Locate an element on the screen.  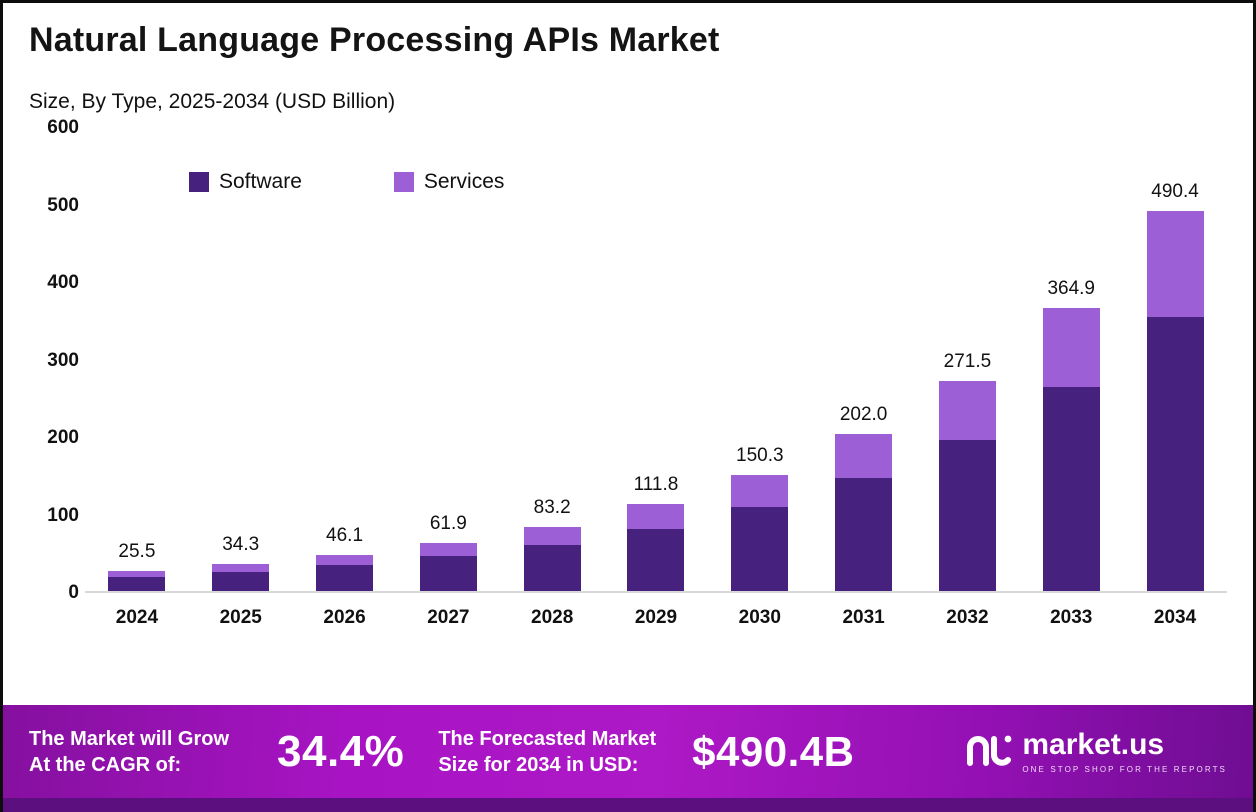
market-us-logo-icon is located at coordinates (988, 751).